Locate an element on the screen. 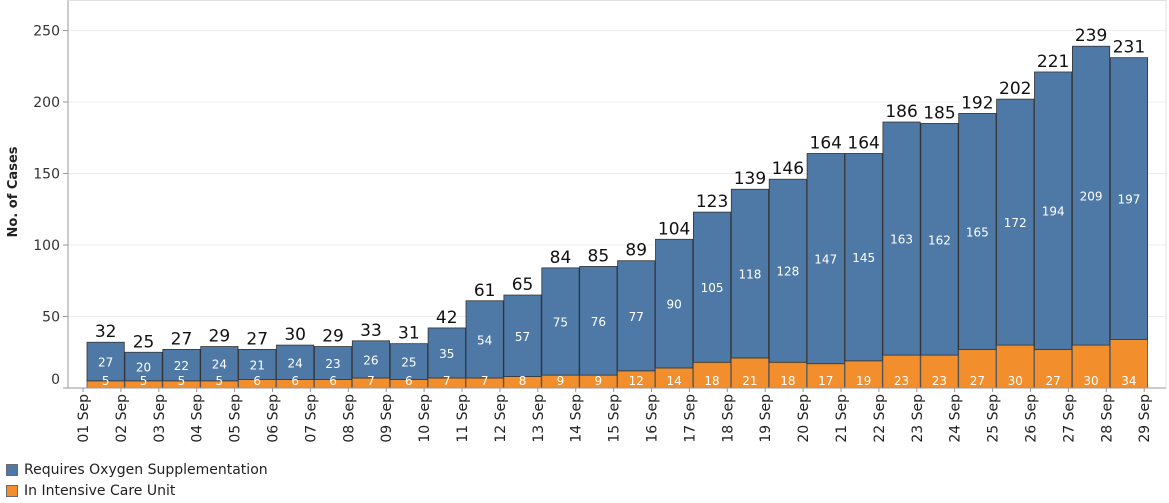  legend-item-icu: In Intensive Care Unit is located at coordinates (90, 491).